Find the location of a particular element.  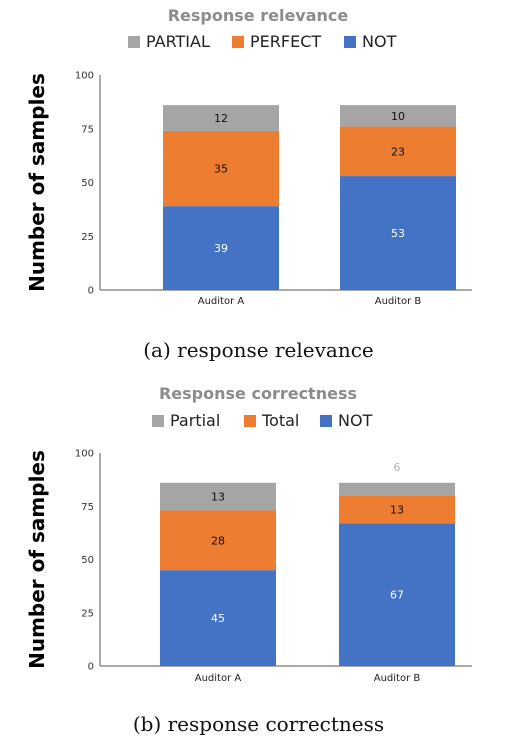

legend-label-total: Total is located at coordinates (280, 420).